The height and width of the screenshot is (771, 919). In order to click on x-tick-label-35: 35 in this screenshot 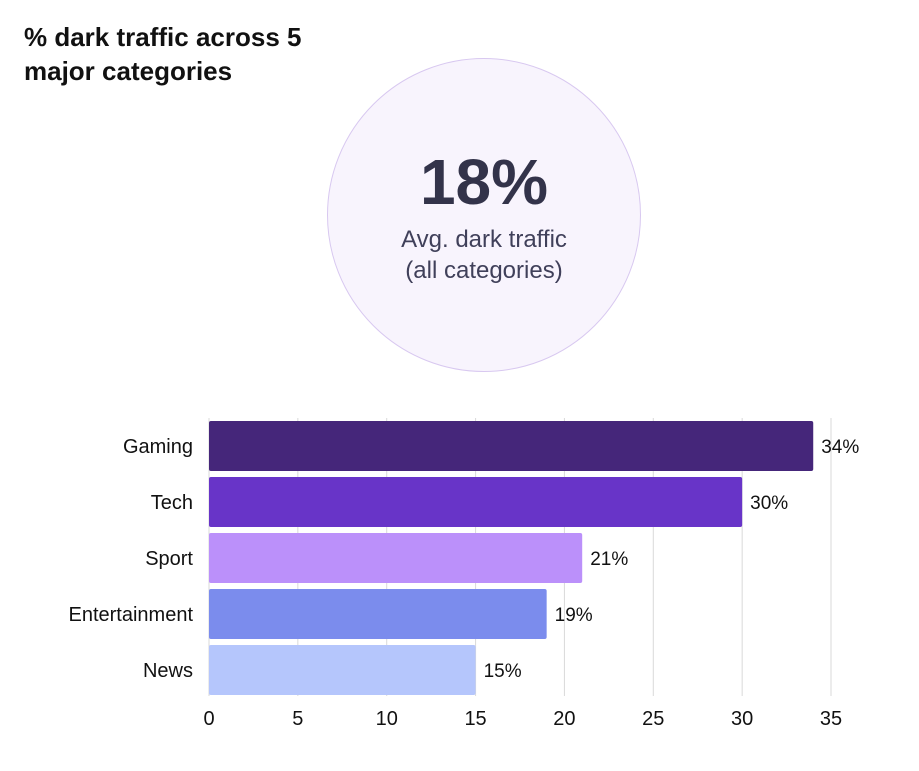, I will do `click(831, 719)`.